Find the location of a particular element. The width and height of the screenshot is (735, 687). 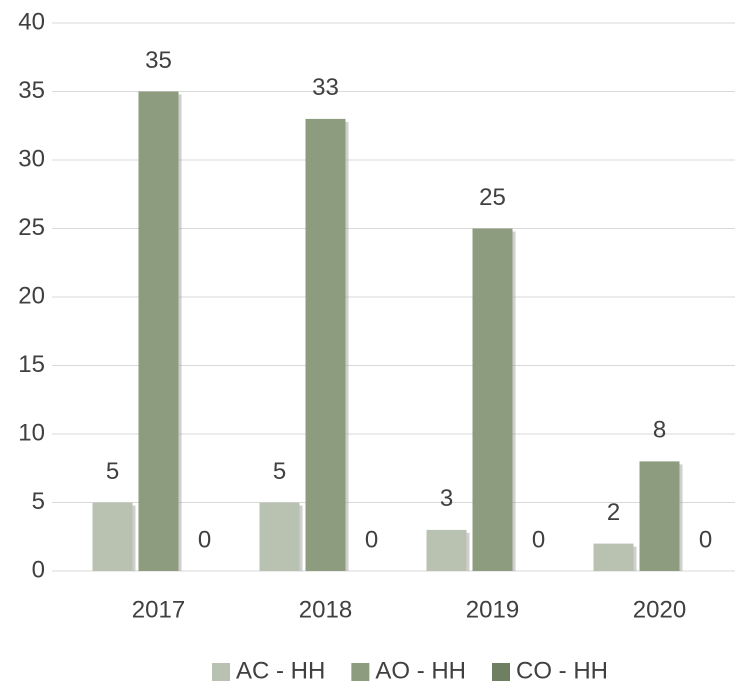

data-label: 3 is located at coordinates (446, 498).